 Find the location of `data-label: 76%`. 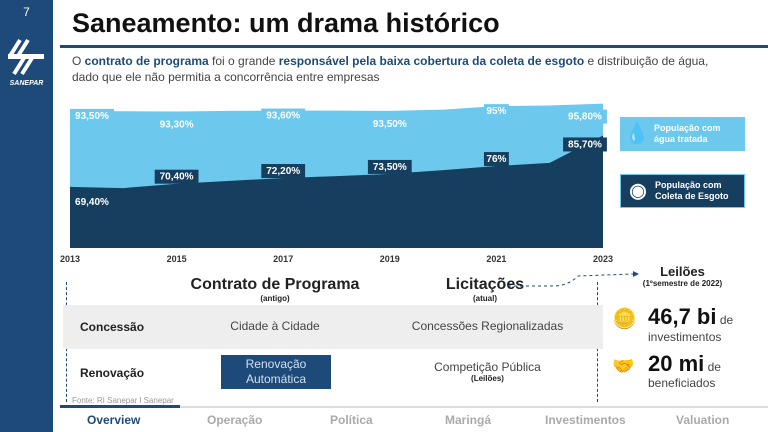

data-label: 76% is located at coordinates (496, 159).